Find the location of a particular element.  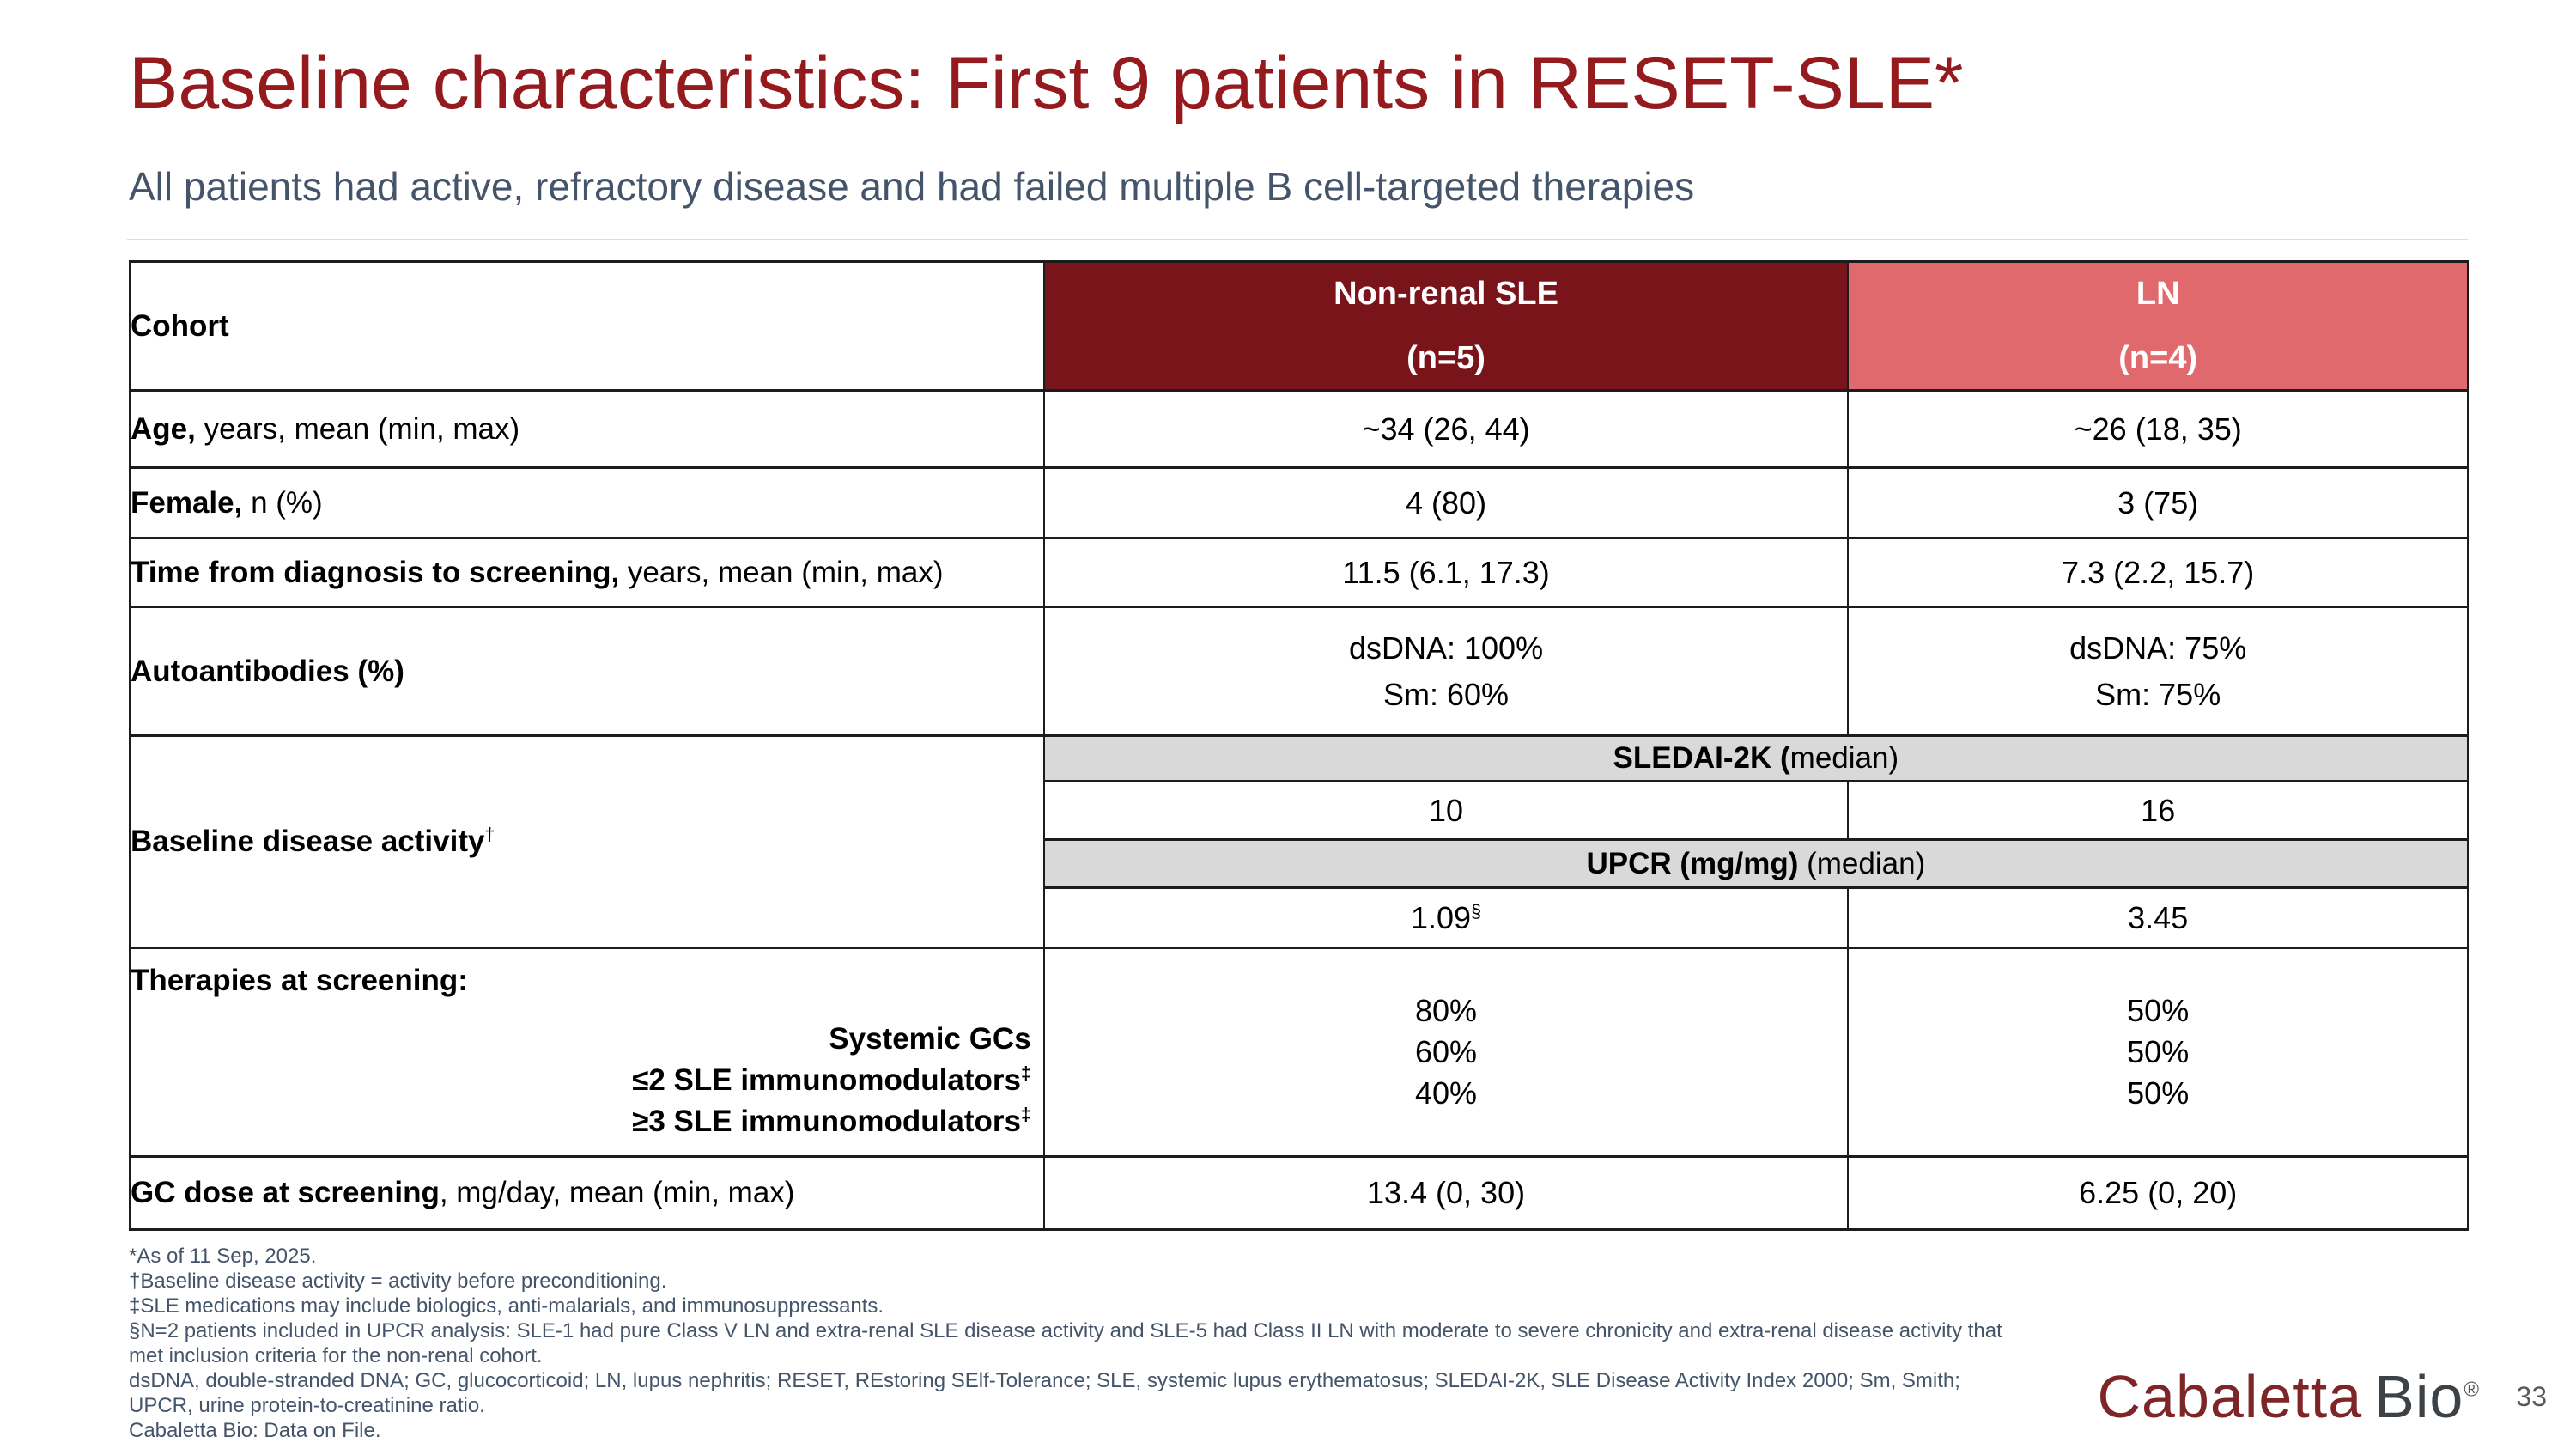

header-cohort-cell: Cohort is located at coordinates (587, 326).